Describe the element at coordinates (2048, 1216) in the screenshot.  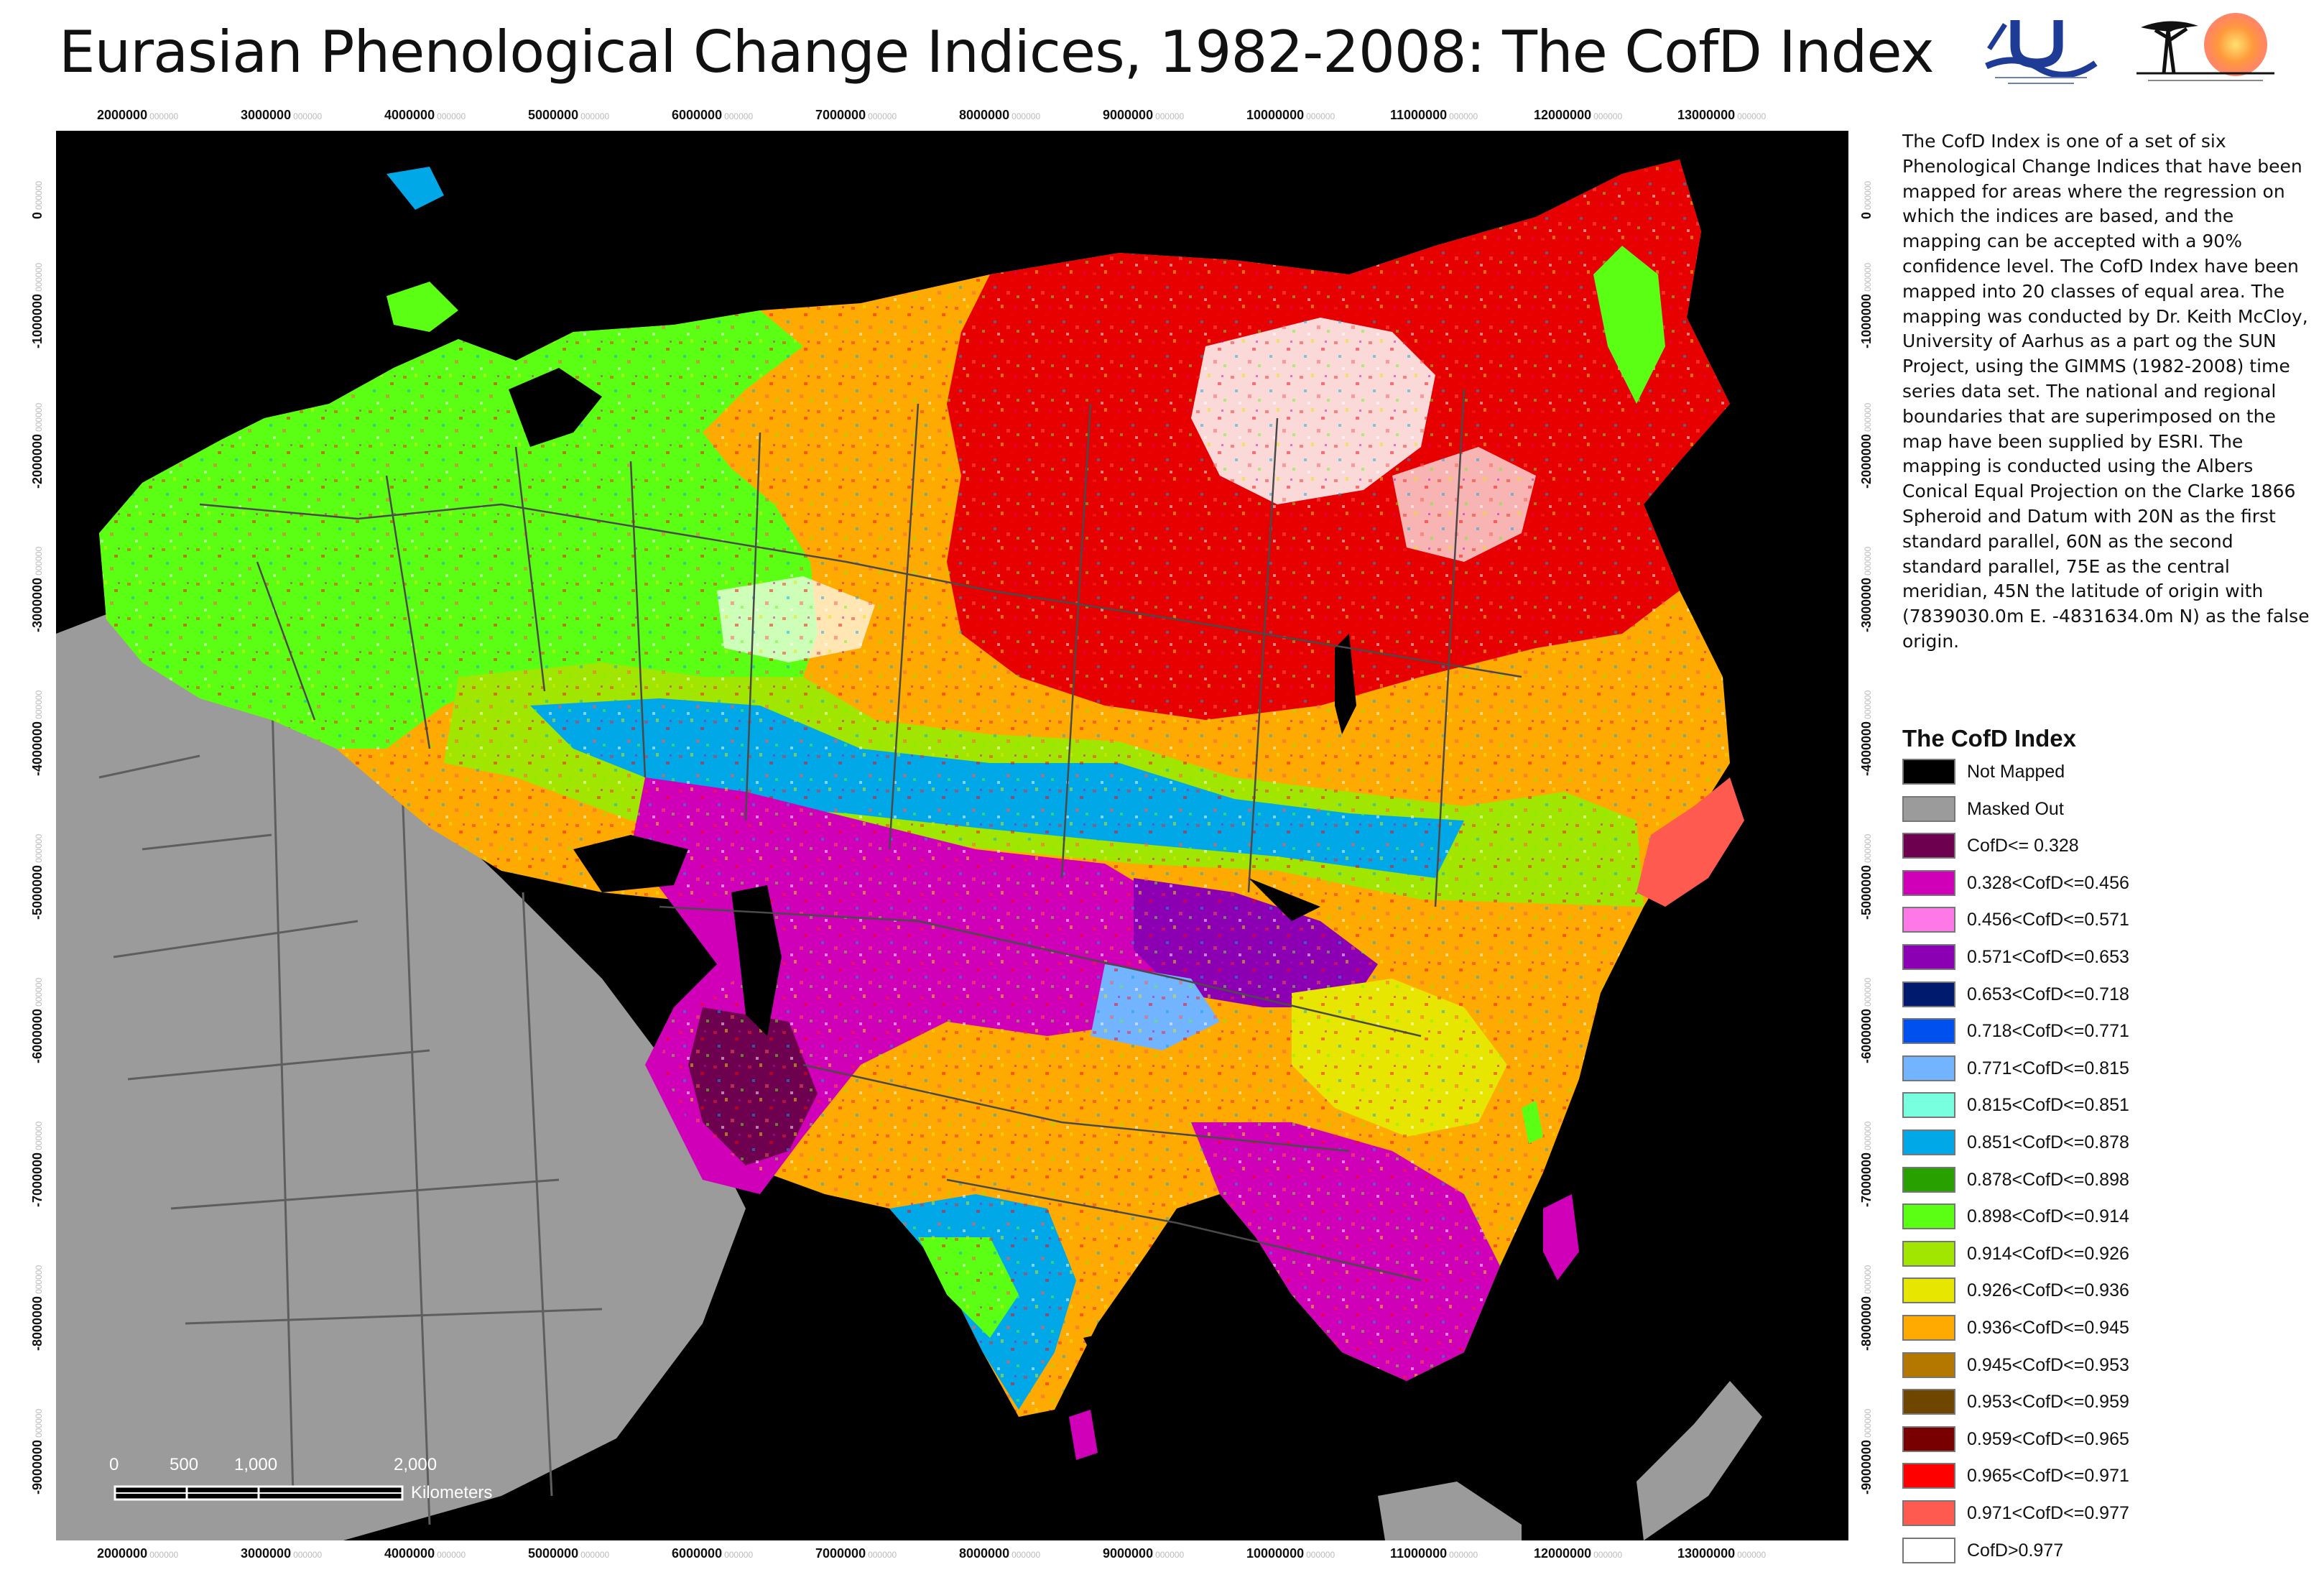
I see `legend-label: 0.898<CofD<=0.914` at that location.